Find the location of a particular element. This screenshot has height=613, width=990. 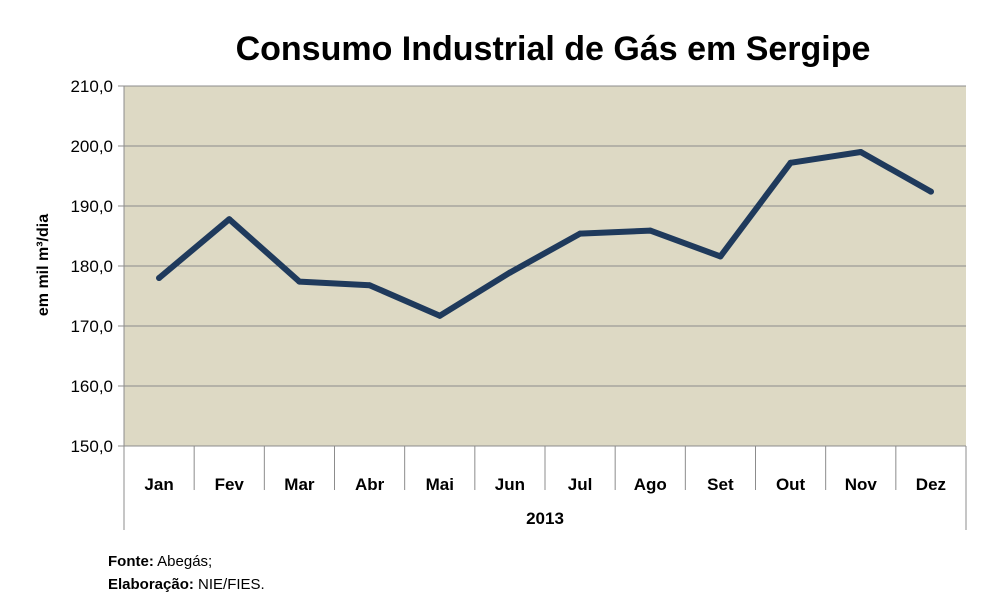

y-tick-label: 210,0 is located at coordinates (91, 86).